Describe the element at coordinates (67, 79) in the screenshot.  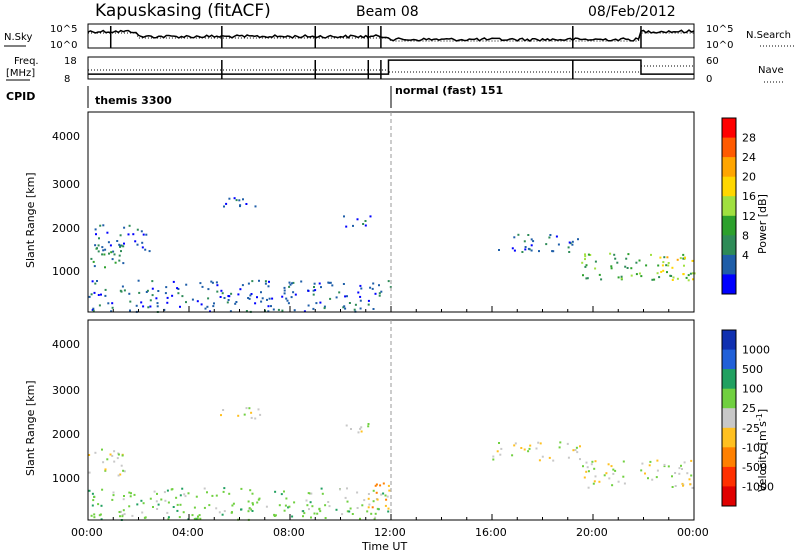
I see `freq-tick-low: 8` at that location.